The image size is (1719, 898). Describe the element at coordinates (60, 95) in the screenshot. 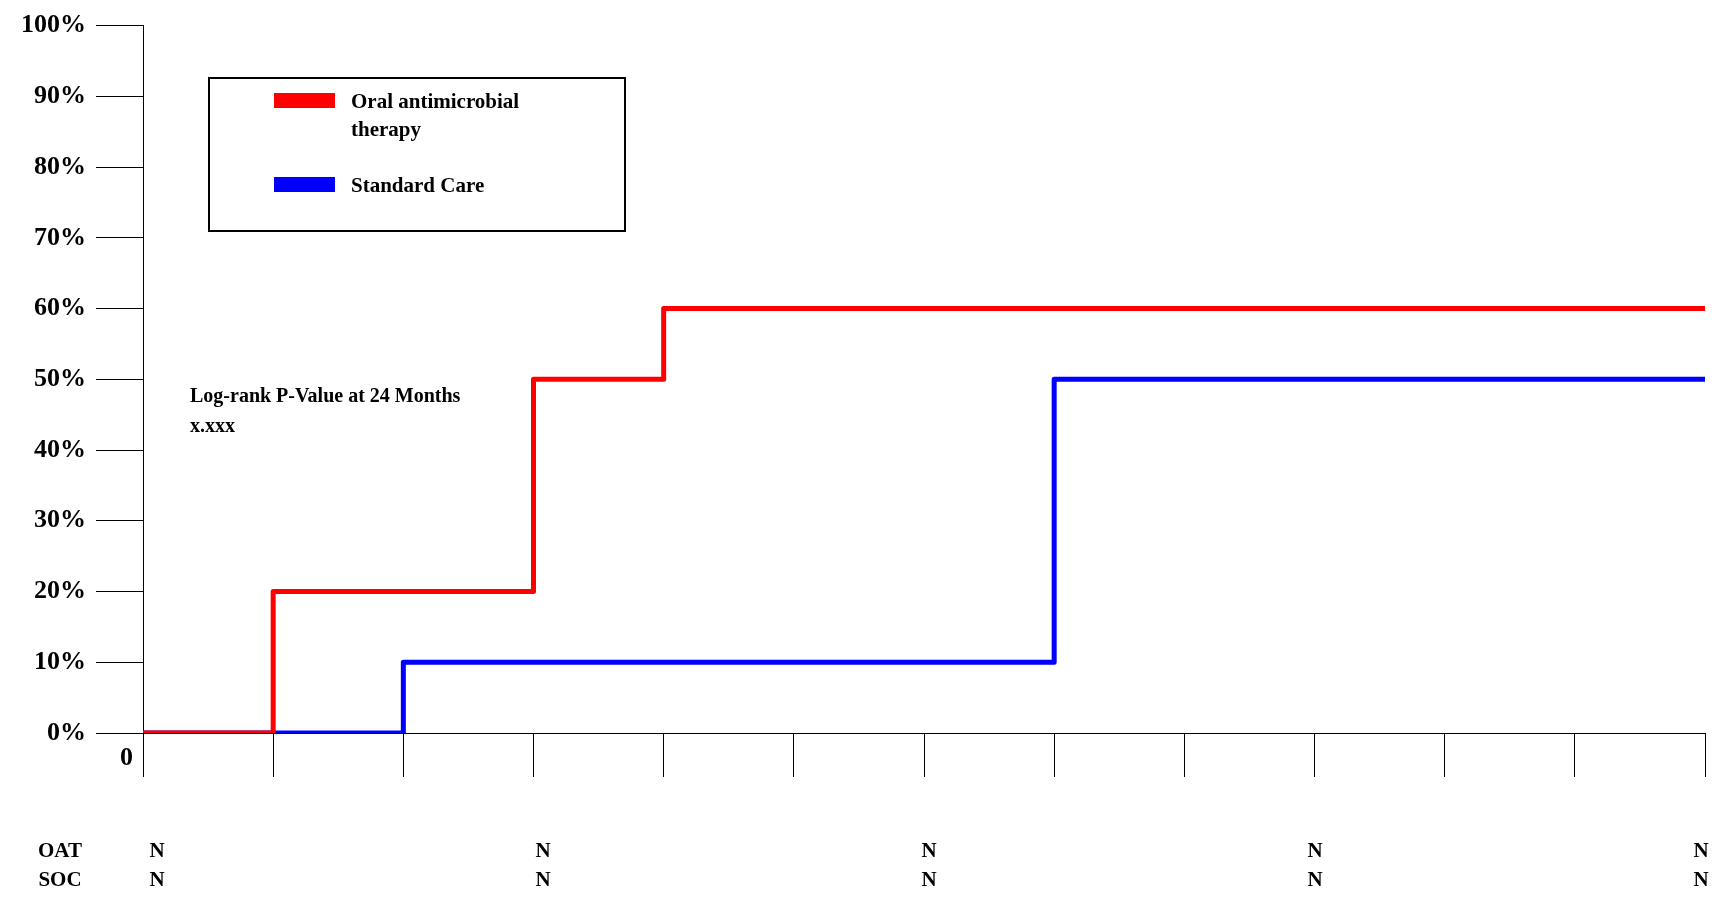

I see `y-tick-label: 90%` at that location.